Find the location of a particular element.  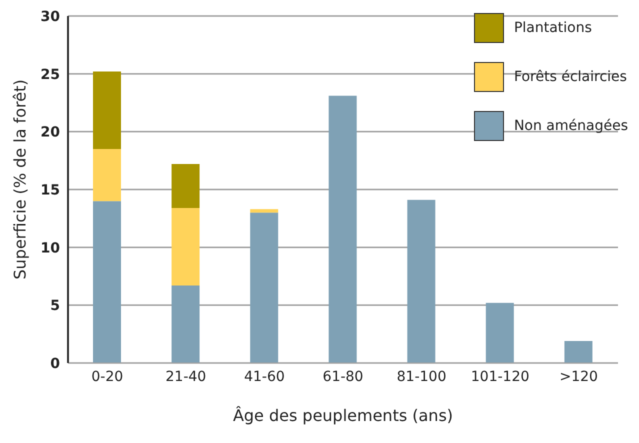

y-tick-label: 15 is located at coordinates (50, 190).